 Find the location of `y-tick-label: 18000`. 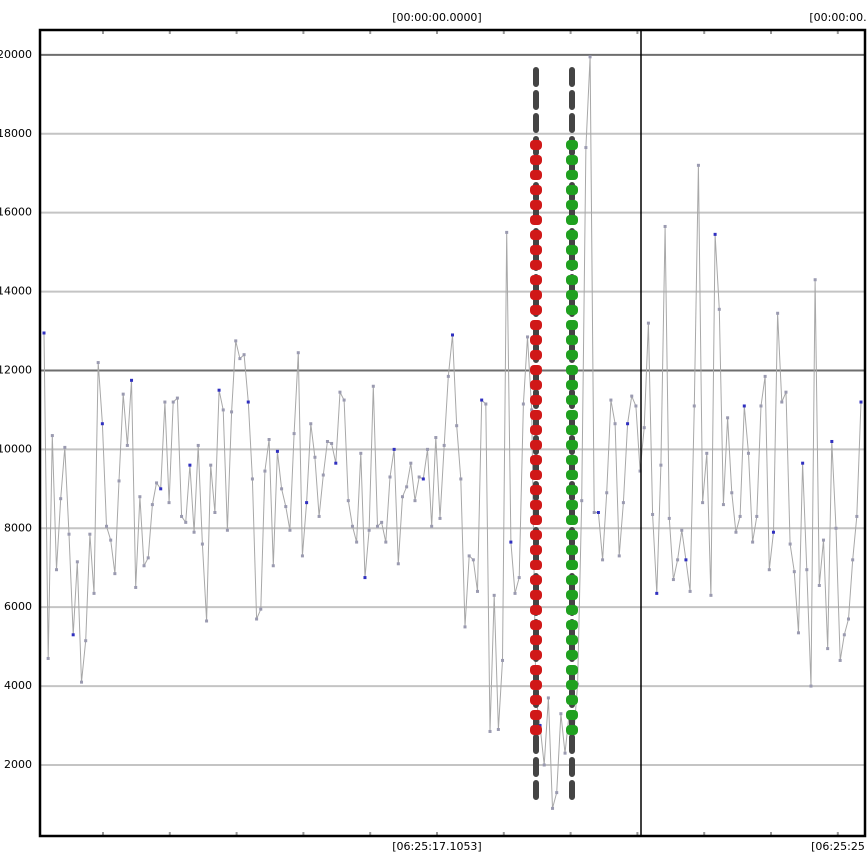

y-tick-label: 18000 is located at coordinates (16, 133).